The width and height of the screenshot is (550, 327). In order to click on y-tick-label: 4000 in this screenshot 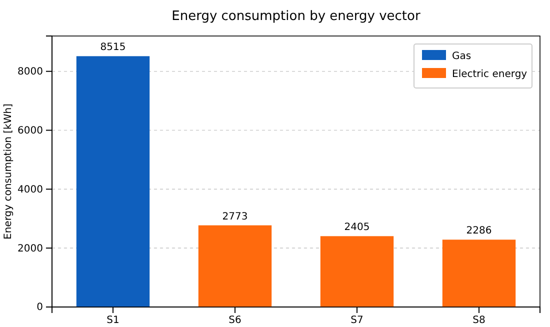, I will do `click(30, 190)`.